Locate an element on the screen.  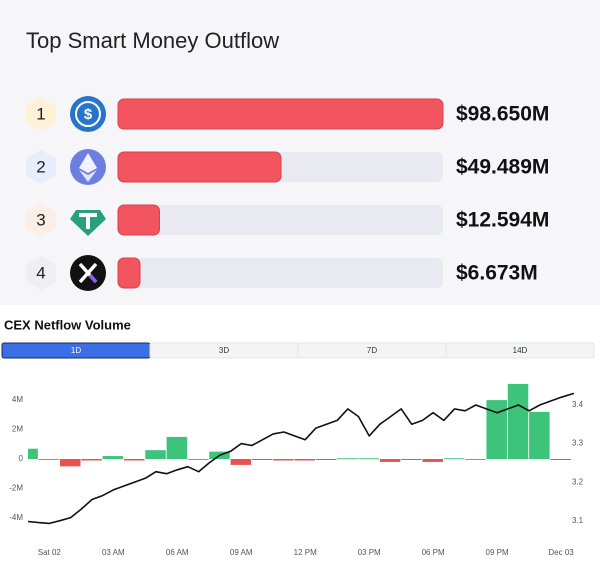
eth-icon is located at coordinates (88, 167).